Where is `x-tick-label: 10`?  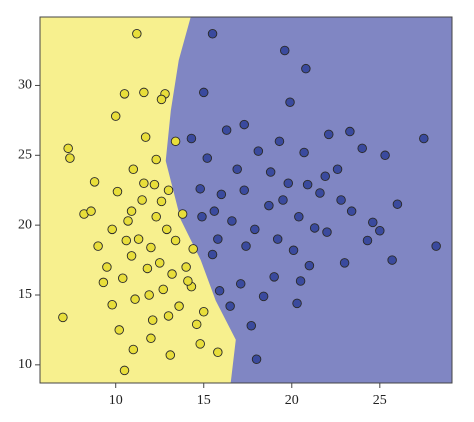
x-tick-label: 10 is located at coordinates (116, 400).